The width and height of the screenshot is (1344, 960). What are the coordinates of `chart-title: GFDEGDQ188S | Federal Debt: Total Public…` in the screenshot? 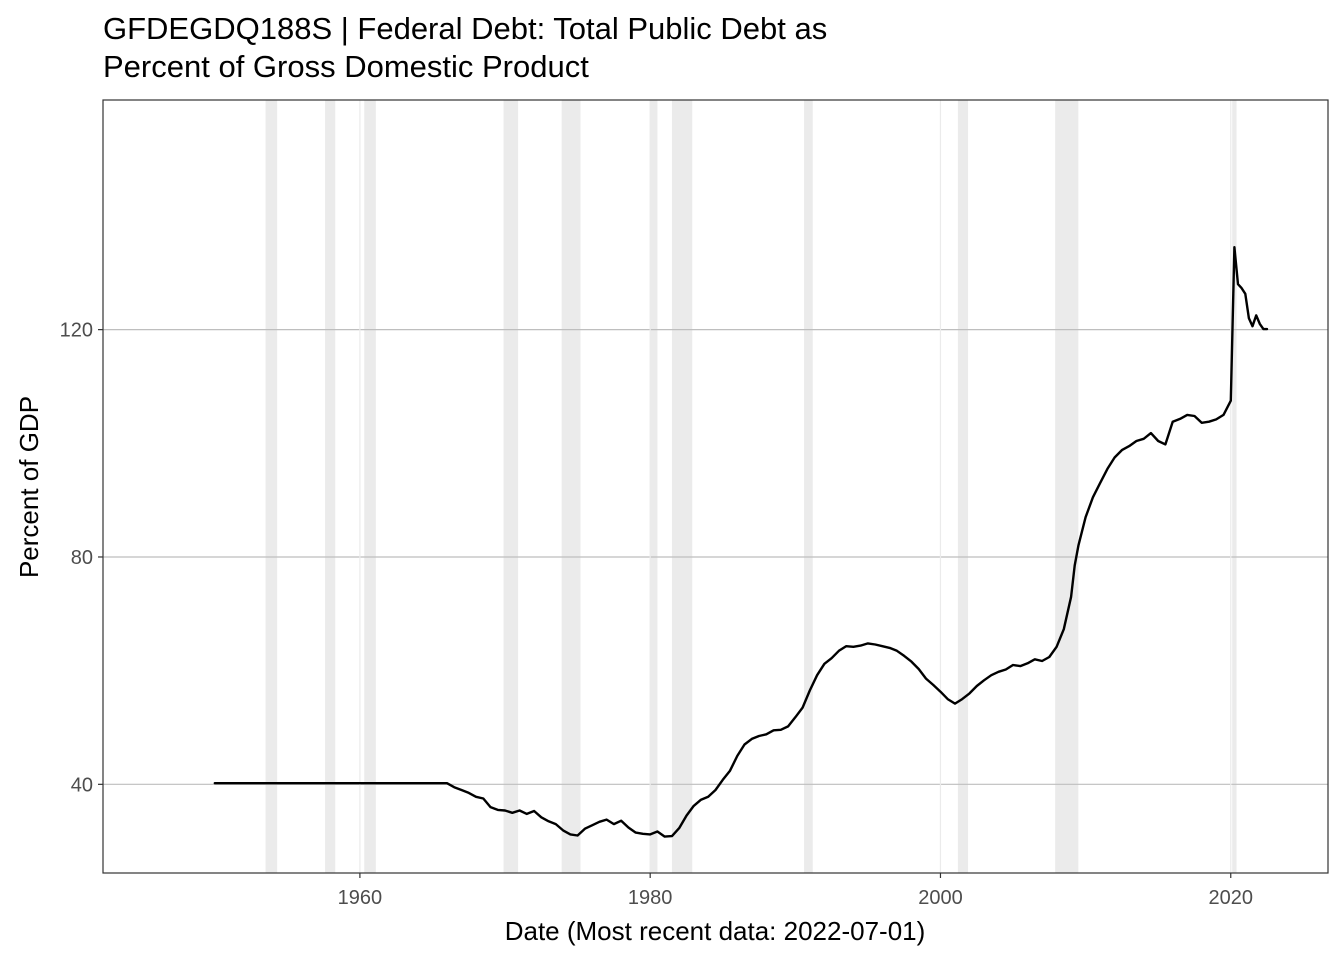 It's located at (603, 48).